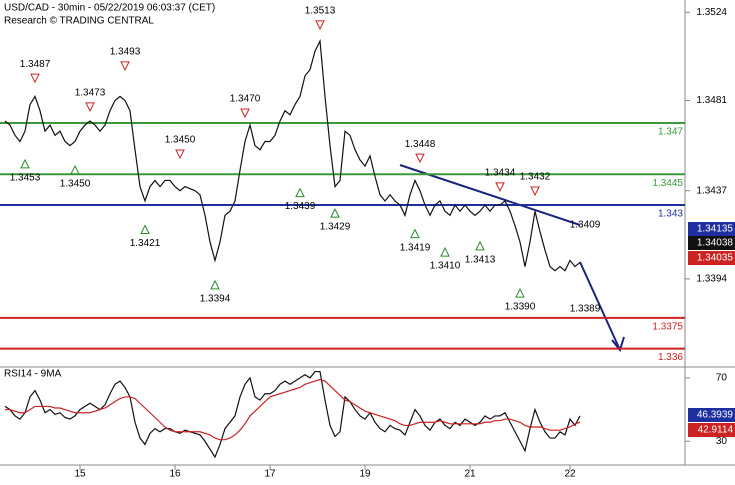  What do you see at coordinates (79, 21) in the screenshot?
I see `chart-subtitle: Research © TRADING CENTRAL` at bounding box center [79, 21].